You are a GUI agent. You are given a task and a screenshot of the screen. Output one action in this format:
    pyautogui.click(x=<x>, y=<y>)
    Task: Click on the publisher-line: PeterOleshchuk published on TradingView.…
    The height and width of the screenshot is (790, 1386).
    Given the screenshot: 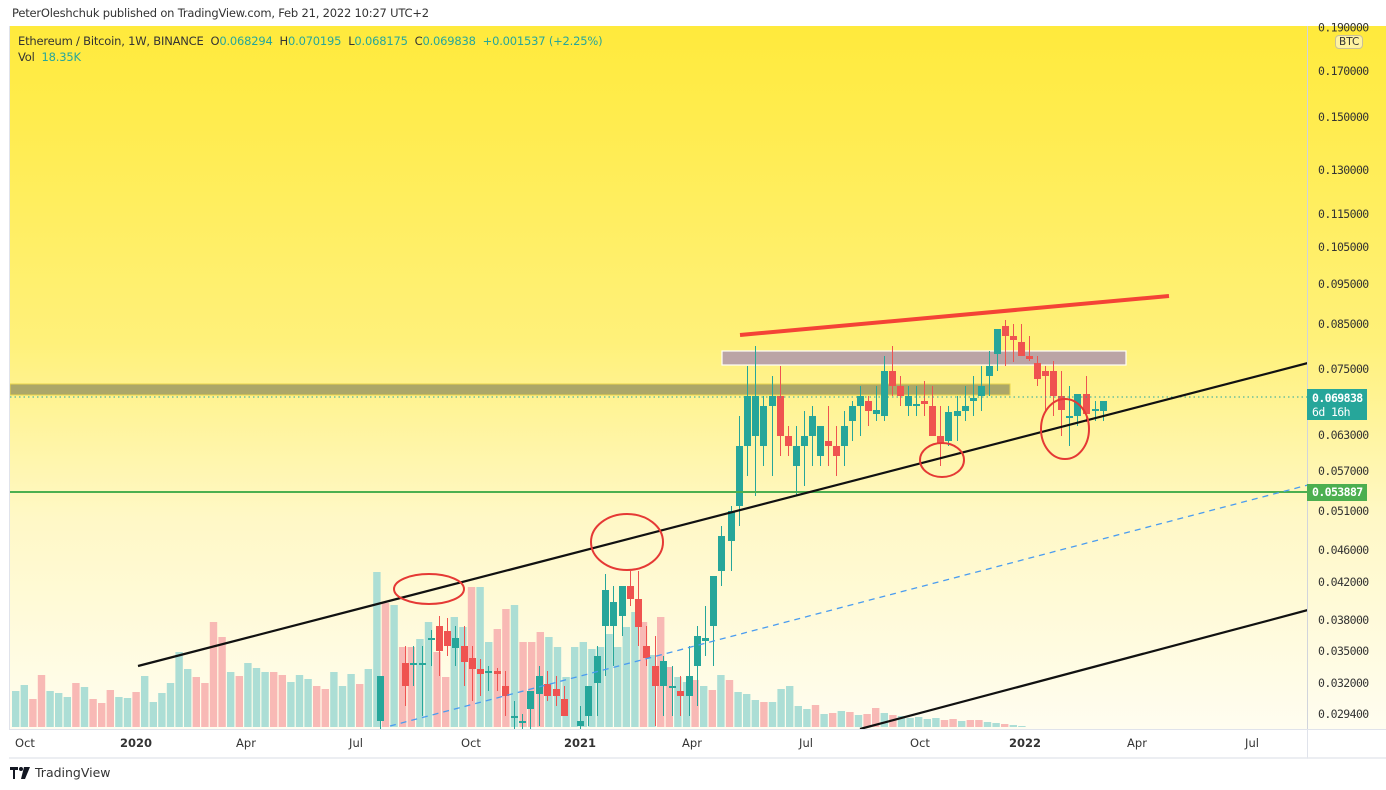 What is the action you would take?
    pyautogui.click(x=220, y=13)
    